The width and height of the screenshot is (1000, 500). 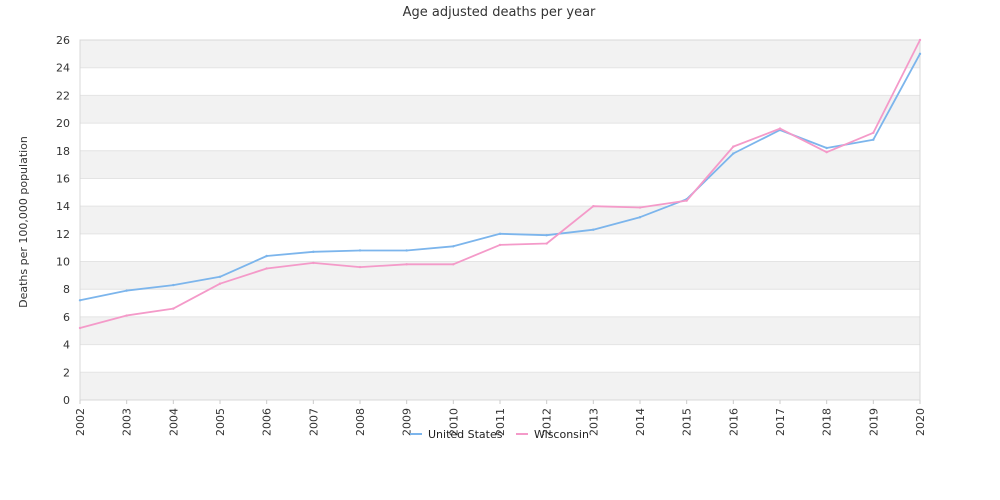 What do you see at coordinates (360, 422) in the screenshot?
I see `x-tick-label: 2008` at bounding box center [360, 422].